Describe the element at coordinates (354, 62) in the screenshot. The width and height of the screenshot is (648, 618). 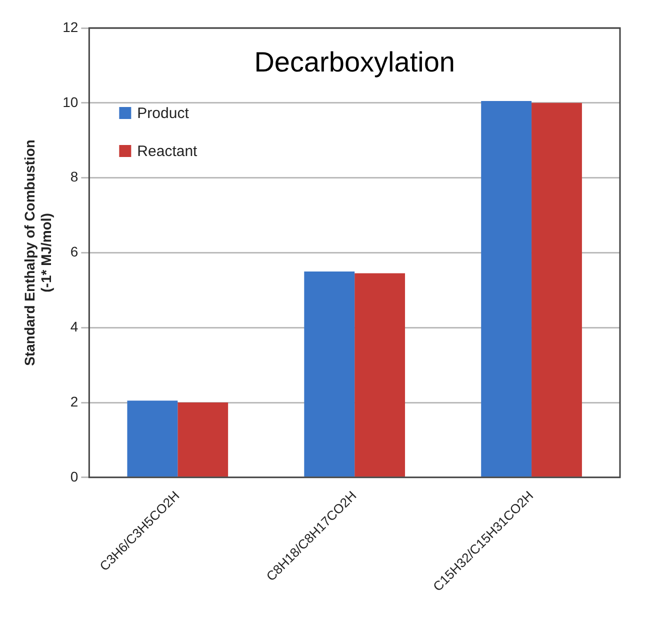
I see `text: Decarboxylation` at that location.